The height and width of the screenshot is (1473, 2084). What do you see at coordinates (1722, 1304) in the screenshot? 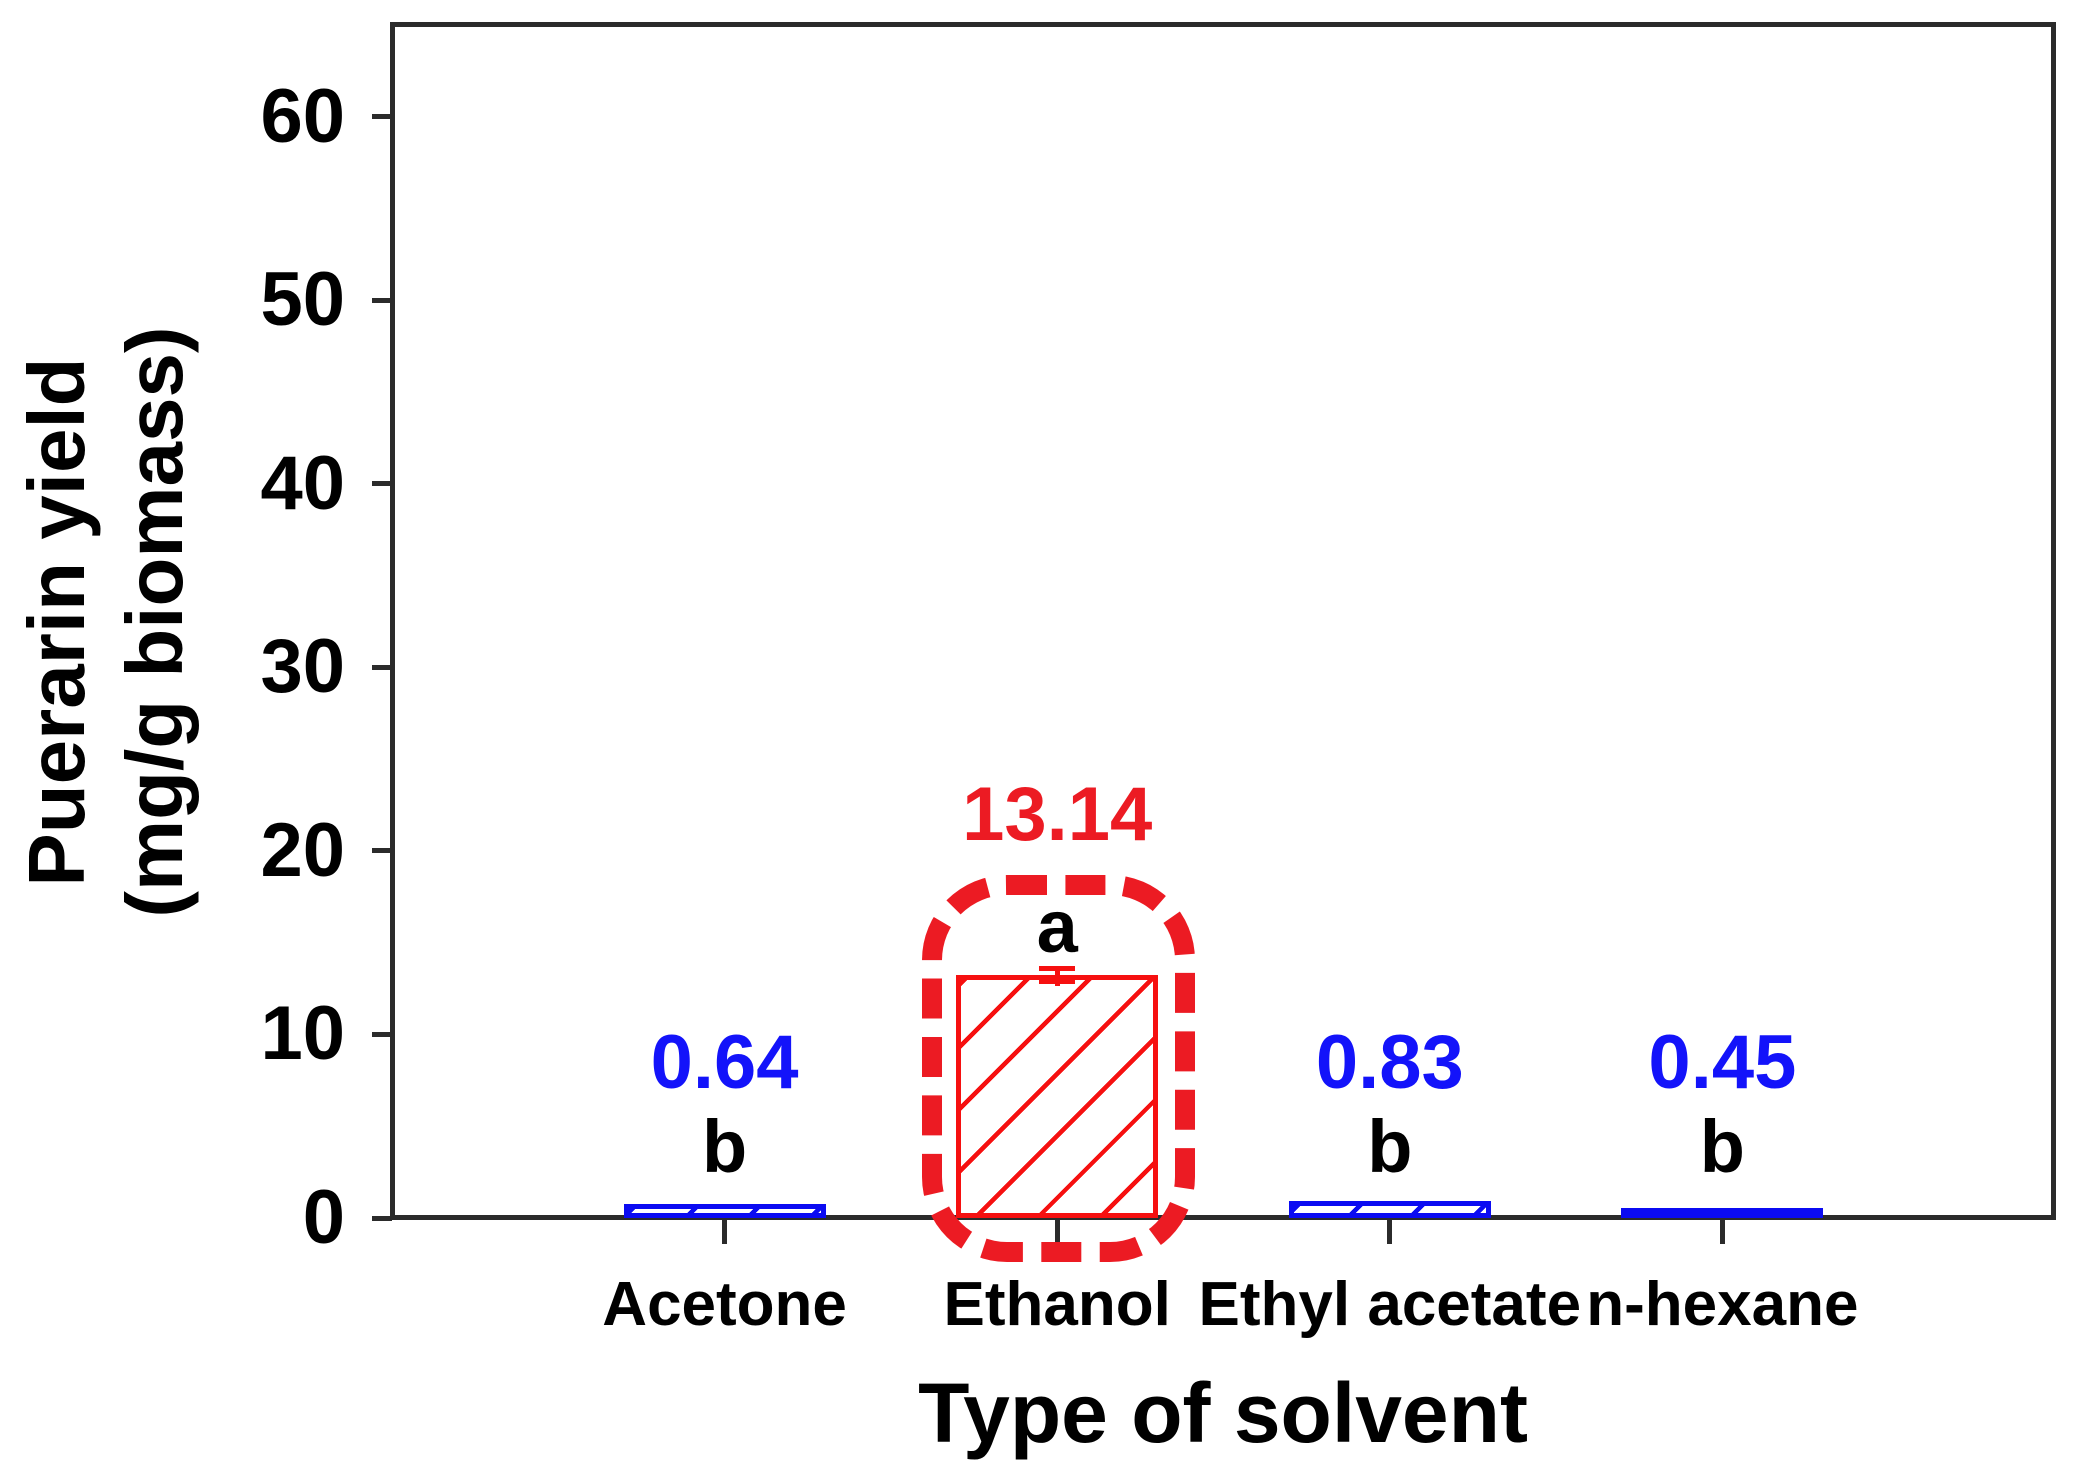
I see `x-category-label: n-hexane` at bounding box center [1722, 1304].